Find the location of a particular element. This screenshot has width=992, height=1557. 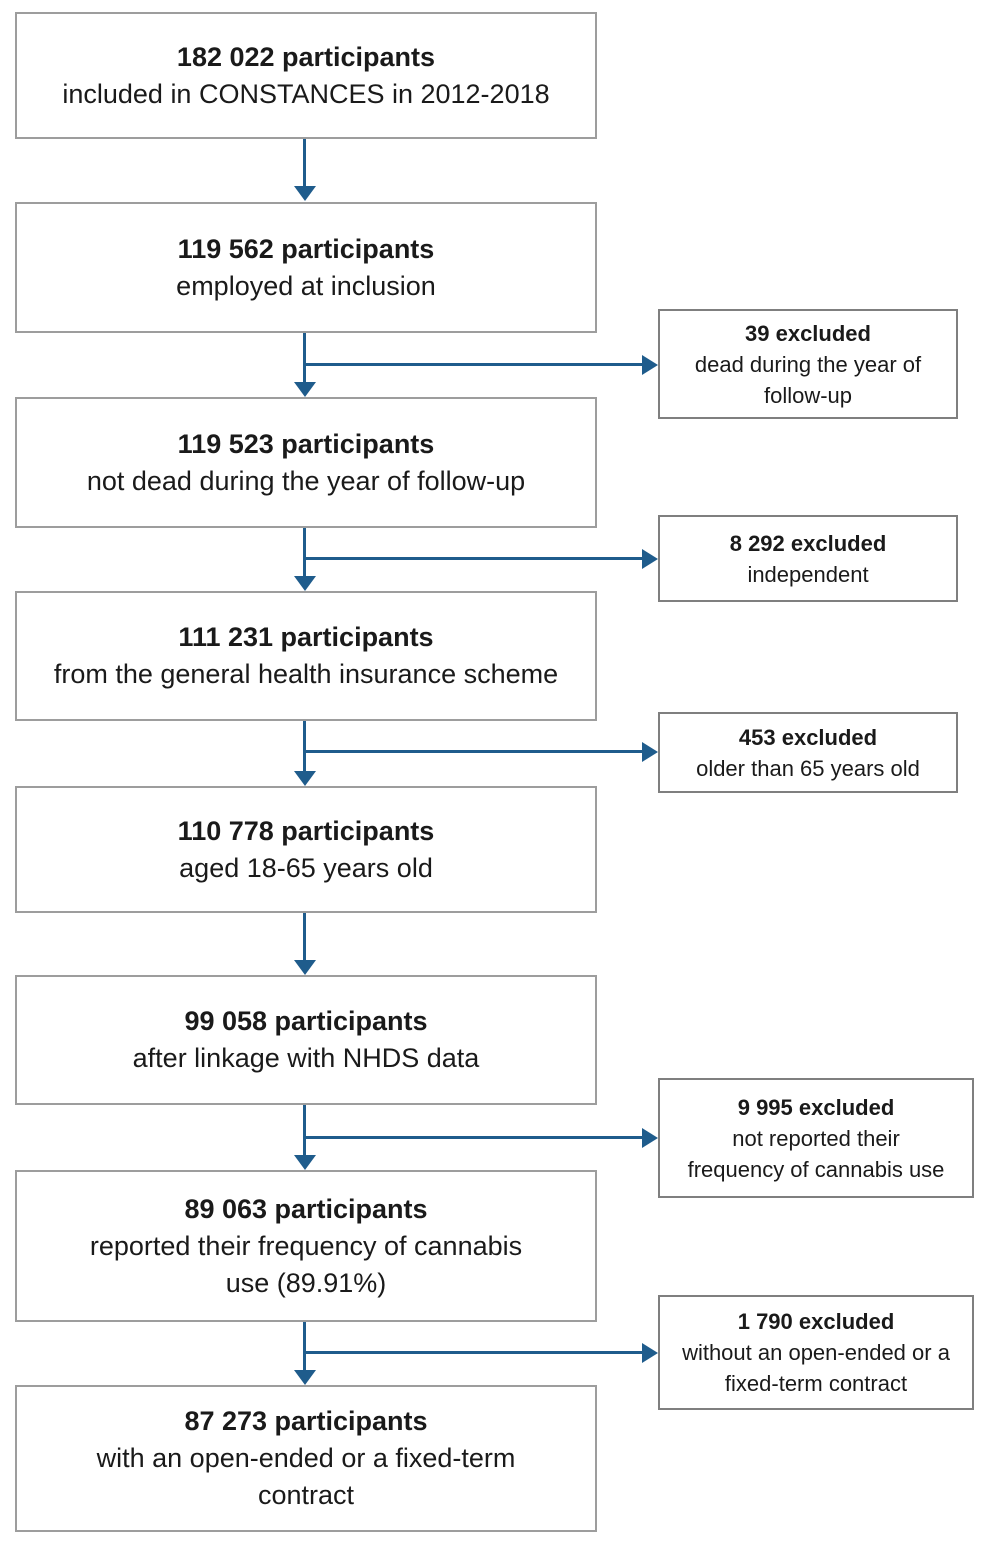

box-desc-line: after linkage with NHDS data is located at coordinates (306, 1058).